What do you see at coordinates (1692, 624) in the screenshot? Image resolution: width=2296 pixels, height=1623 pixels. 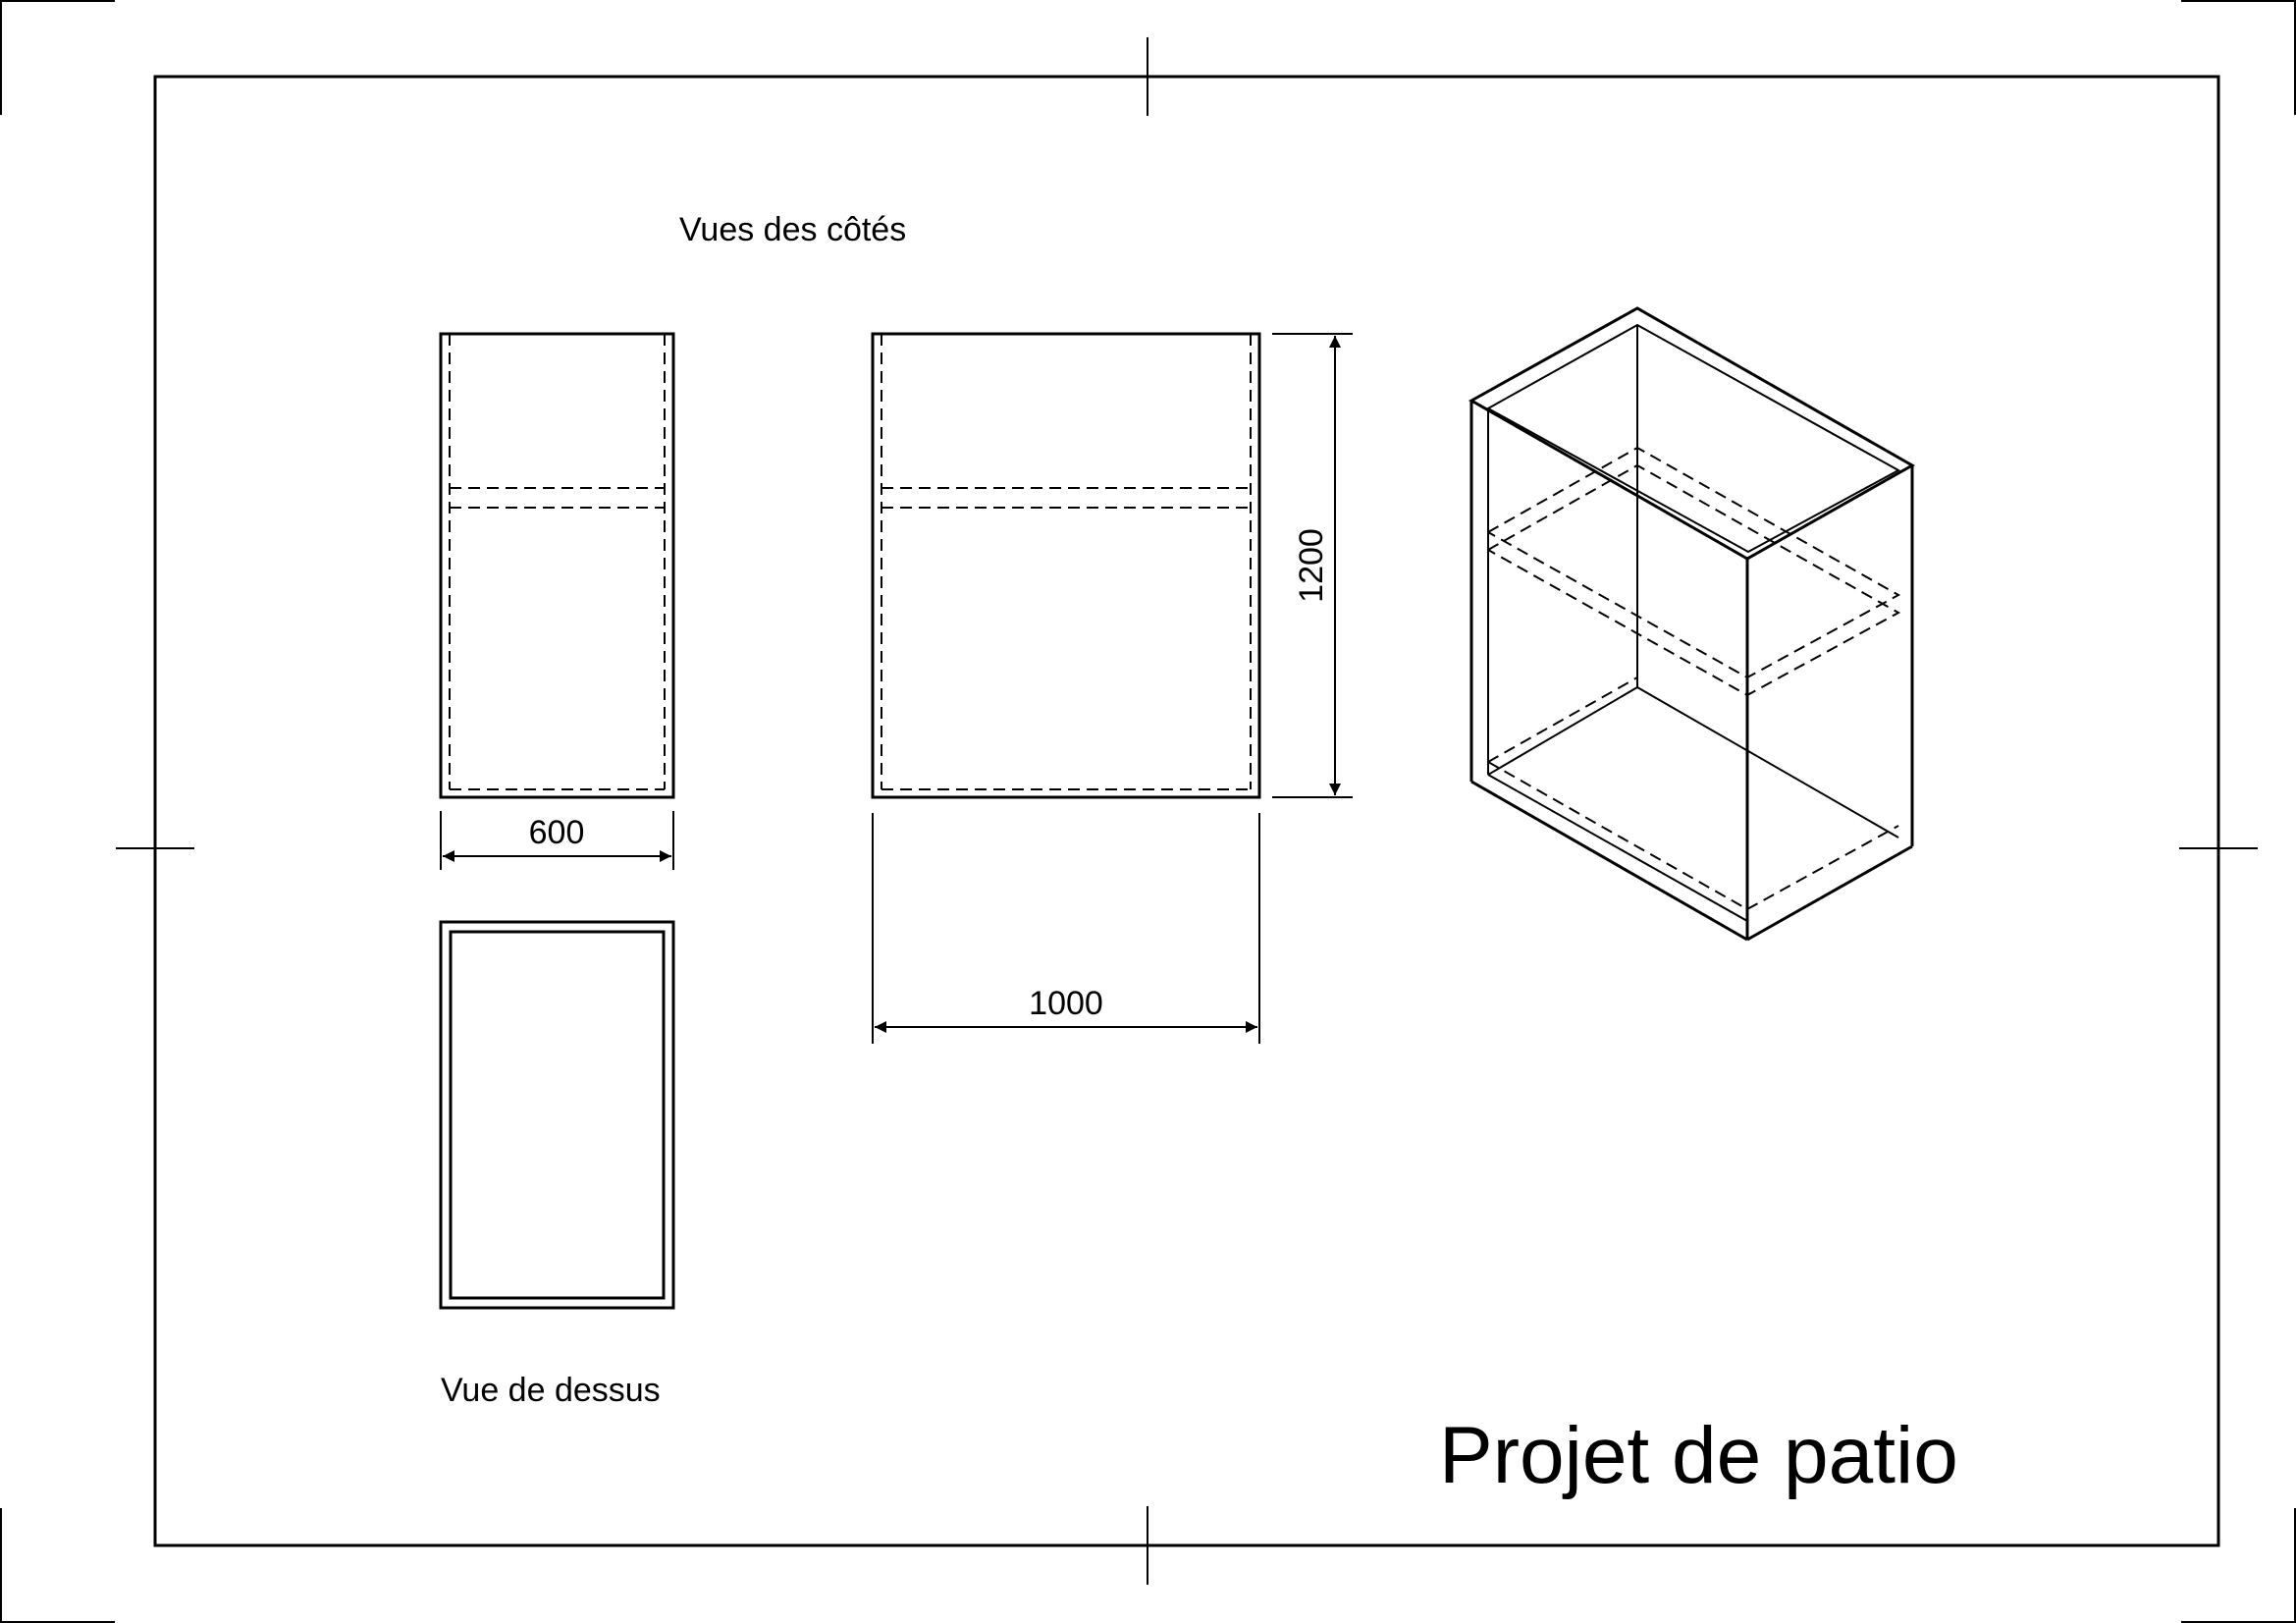 I see `isometric-view` at bounding box center [1692, 624].